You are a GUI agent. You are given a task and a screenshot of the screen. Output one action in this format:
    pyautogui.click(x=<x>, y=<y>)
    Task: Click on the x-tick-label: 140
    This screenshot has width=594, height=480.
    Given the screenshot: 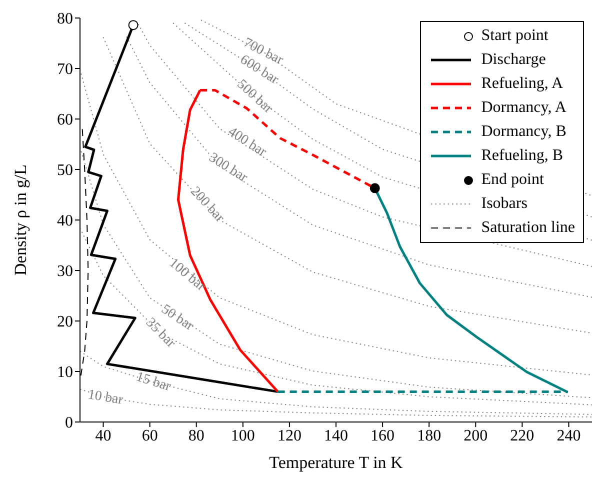 What is the action you would take?
    pyautogui.click(x=336, y=435)
    